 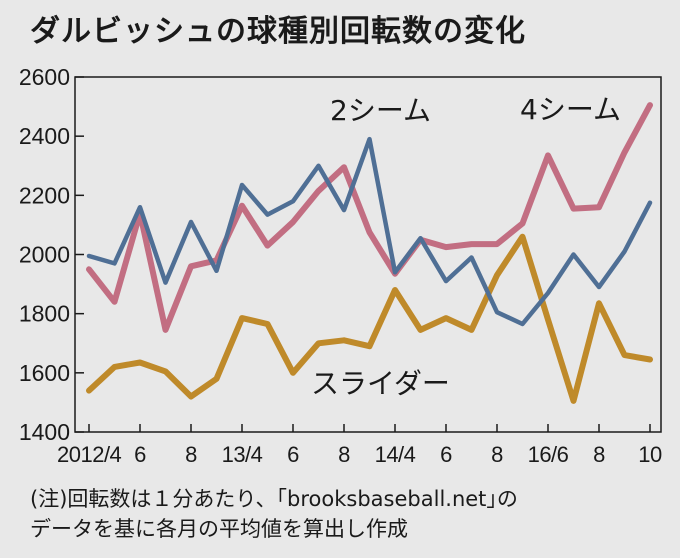 I want to click on x-tick-label: 16/6, so click(x=548, y=454).